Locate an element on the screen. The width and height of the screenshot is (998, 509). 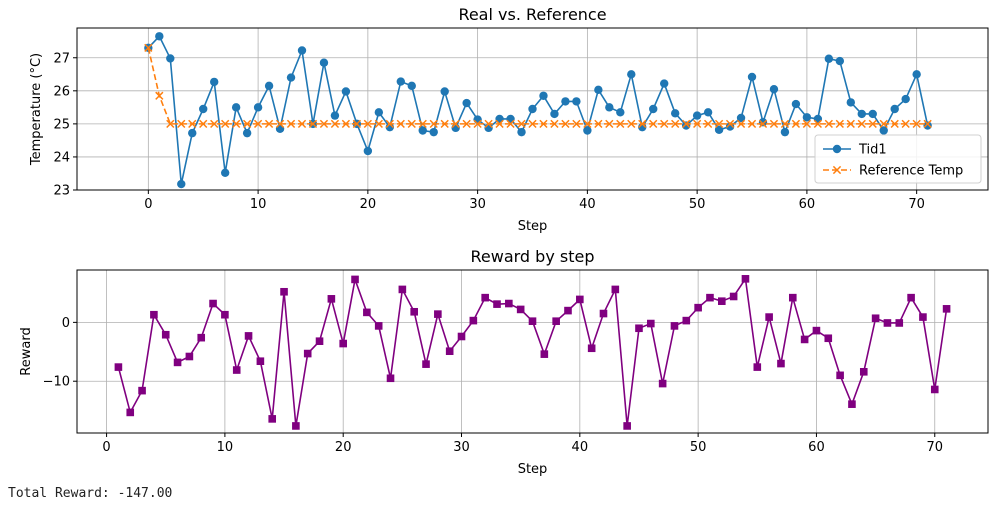
series-line is located at coordinates (537, 86).